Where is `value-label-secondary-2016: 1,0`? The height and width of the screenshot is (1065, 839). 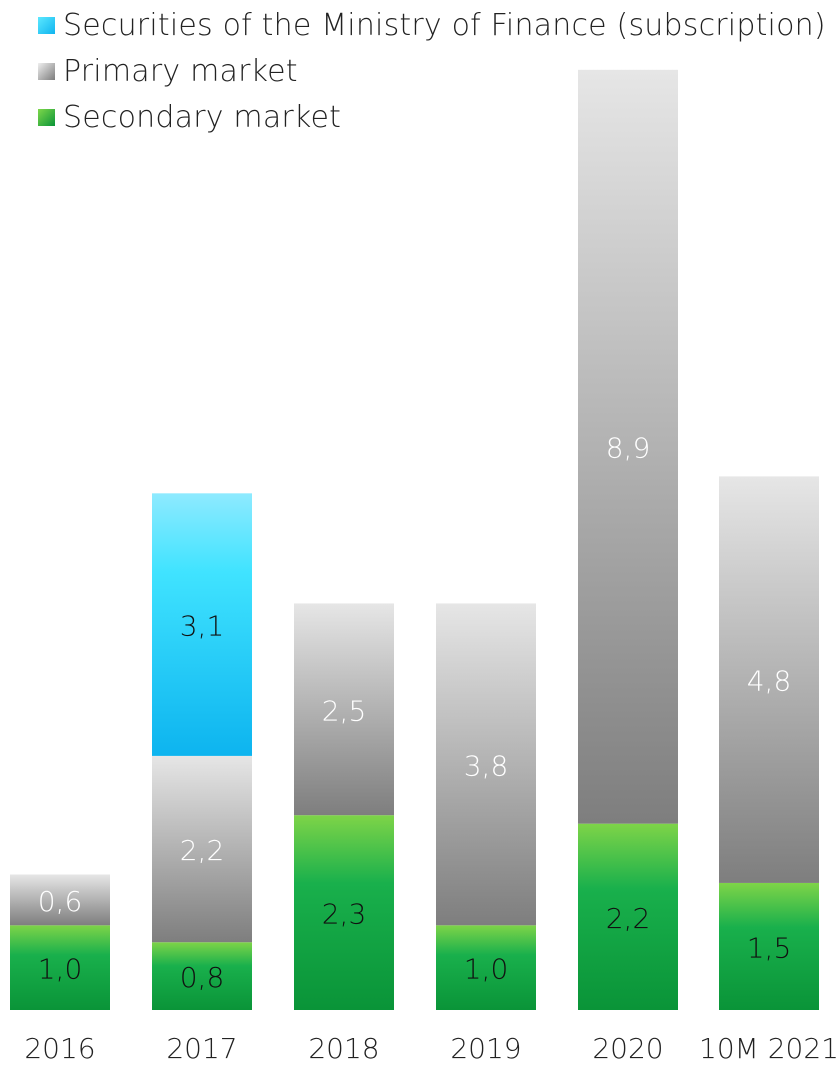
value-label-secondary-2016: 1,0 is located at coordinates (60, 969).